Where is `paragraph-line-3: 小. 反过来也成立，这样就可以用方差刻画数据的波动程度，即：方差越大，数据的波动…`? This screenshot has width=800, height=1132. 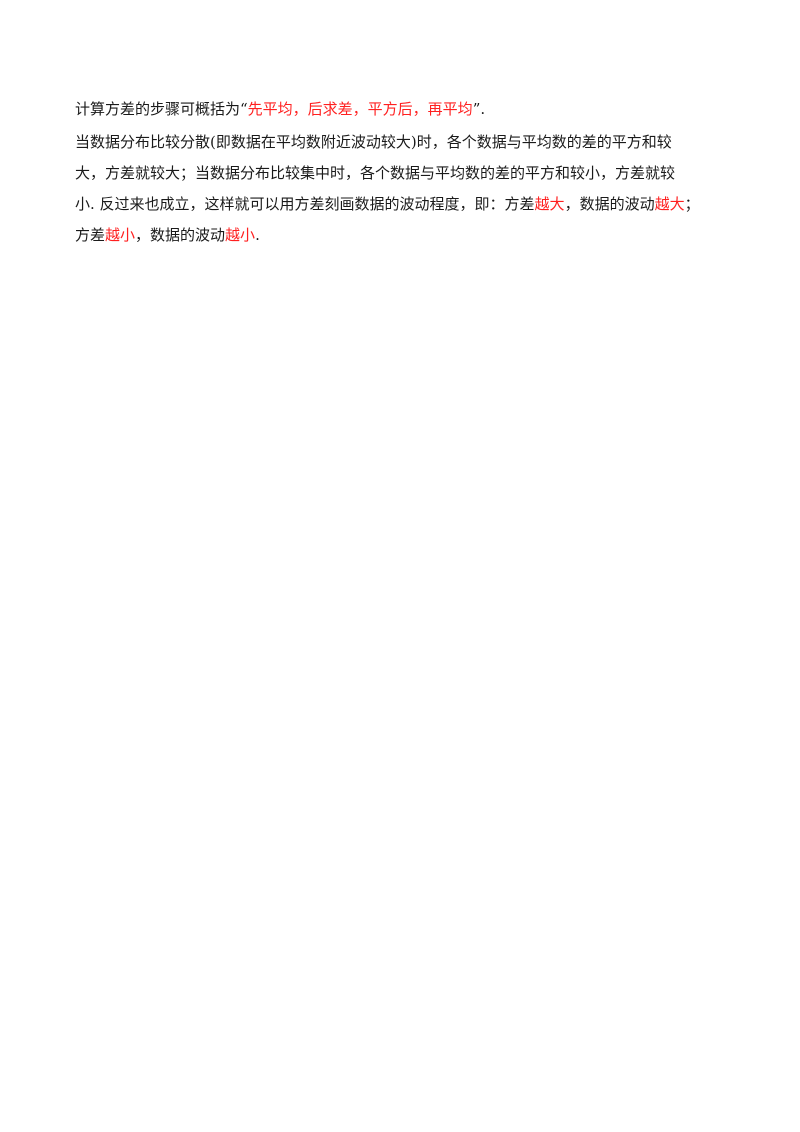
paragraph-line-3: 小. 反过来也成立，这样就可以用方差刻画数据的波动程度，即：方差越大，数据的波动… is located at coordinates (387, 204).